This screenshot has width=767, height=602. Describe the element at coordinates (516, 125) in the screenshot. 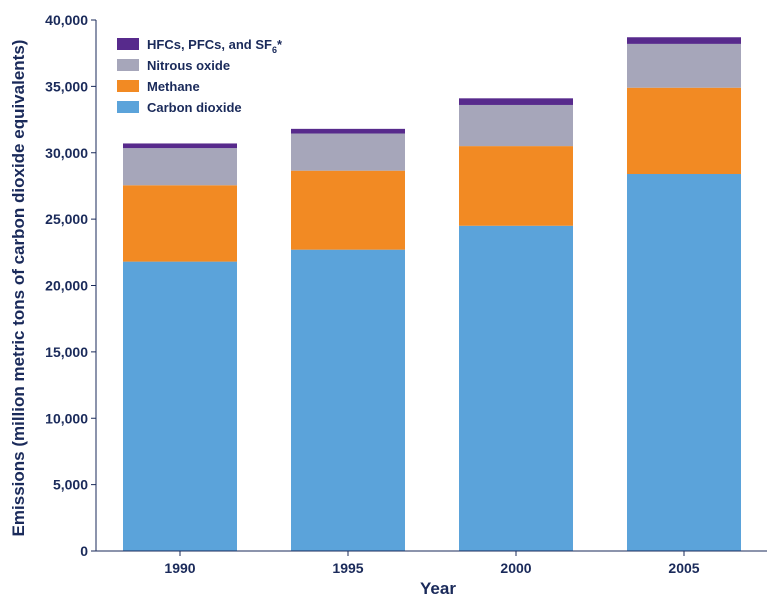

I see `bar-2000-nitrous-oxide` at that location.